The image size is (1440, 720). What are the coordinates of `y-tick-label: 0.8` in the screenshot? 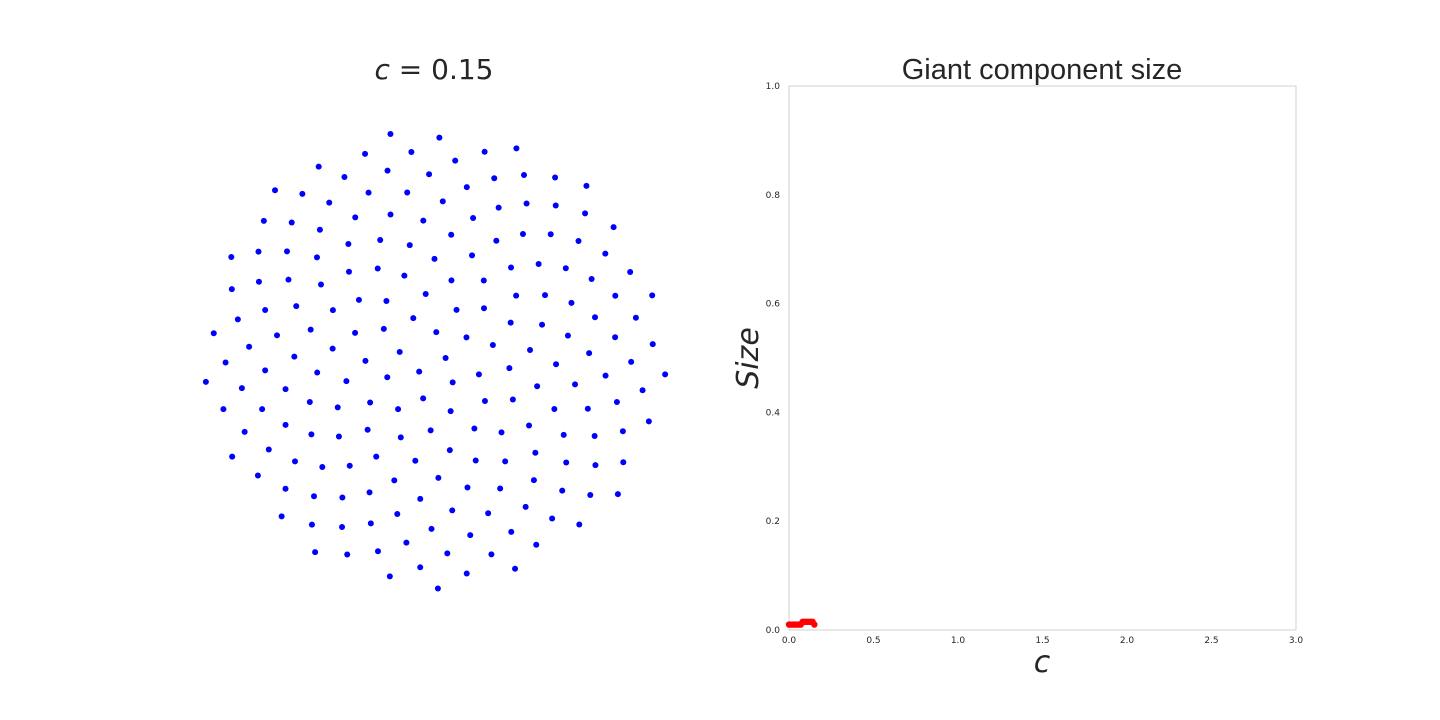 It's located at (773, 196).